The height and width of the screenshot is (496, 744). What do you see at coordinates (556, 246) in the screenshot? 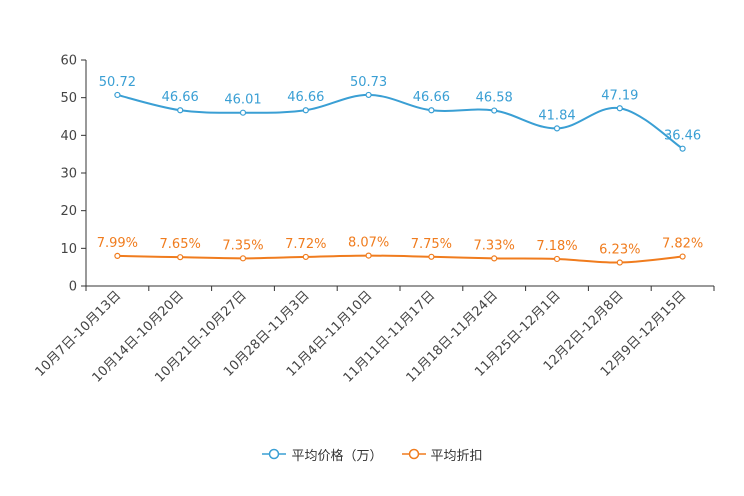
I see `series-1-data-label: 7.18%` at bounding box center [556, 246].